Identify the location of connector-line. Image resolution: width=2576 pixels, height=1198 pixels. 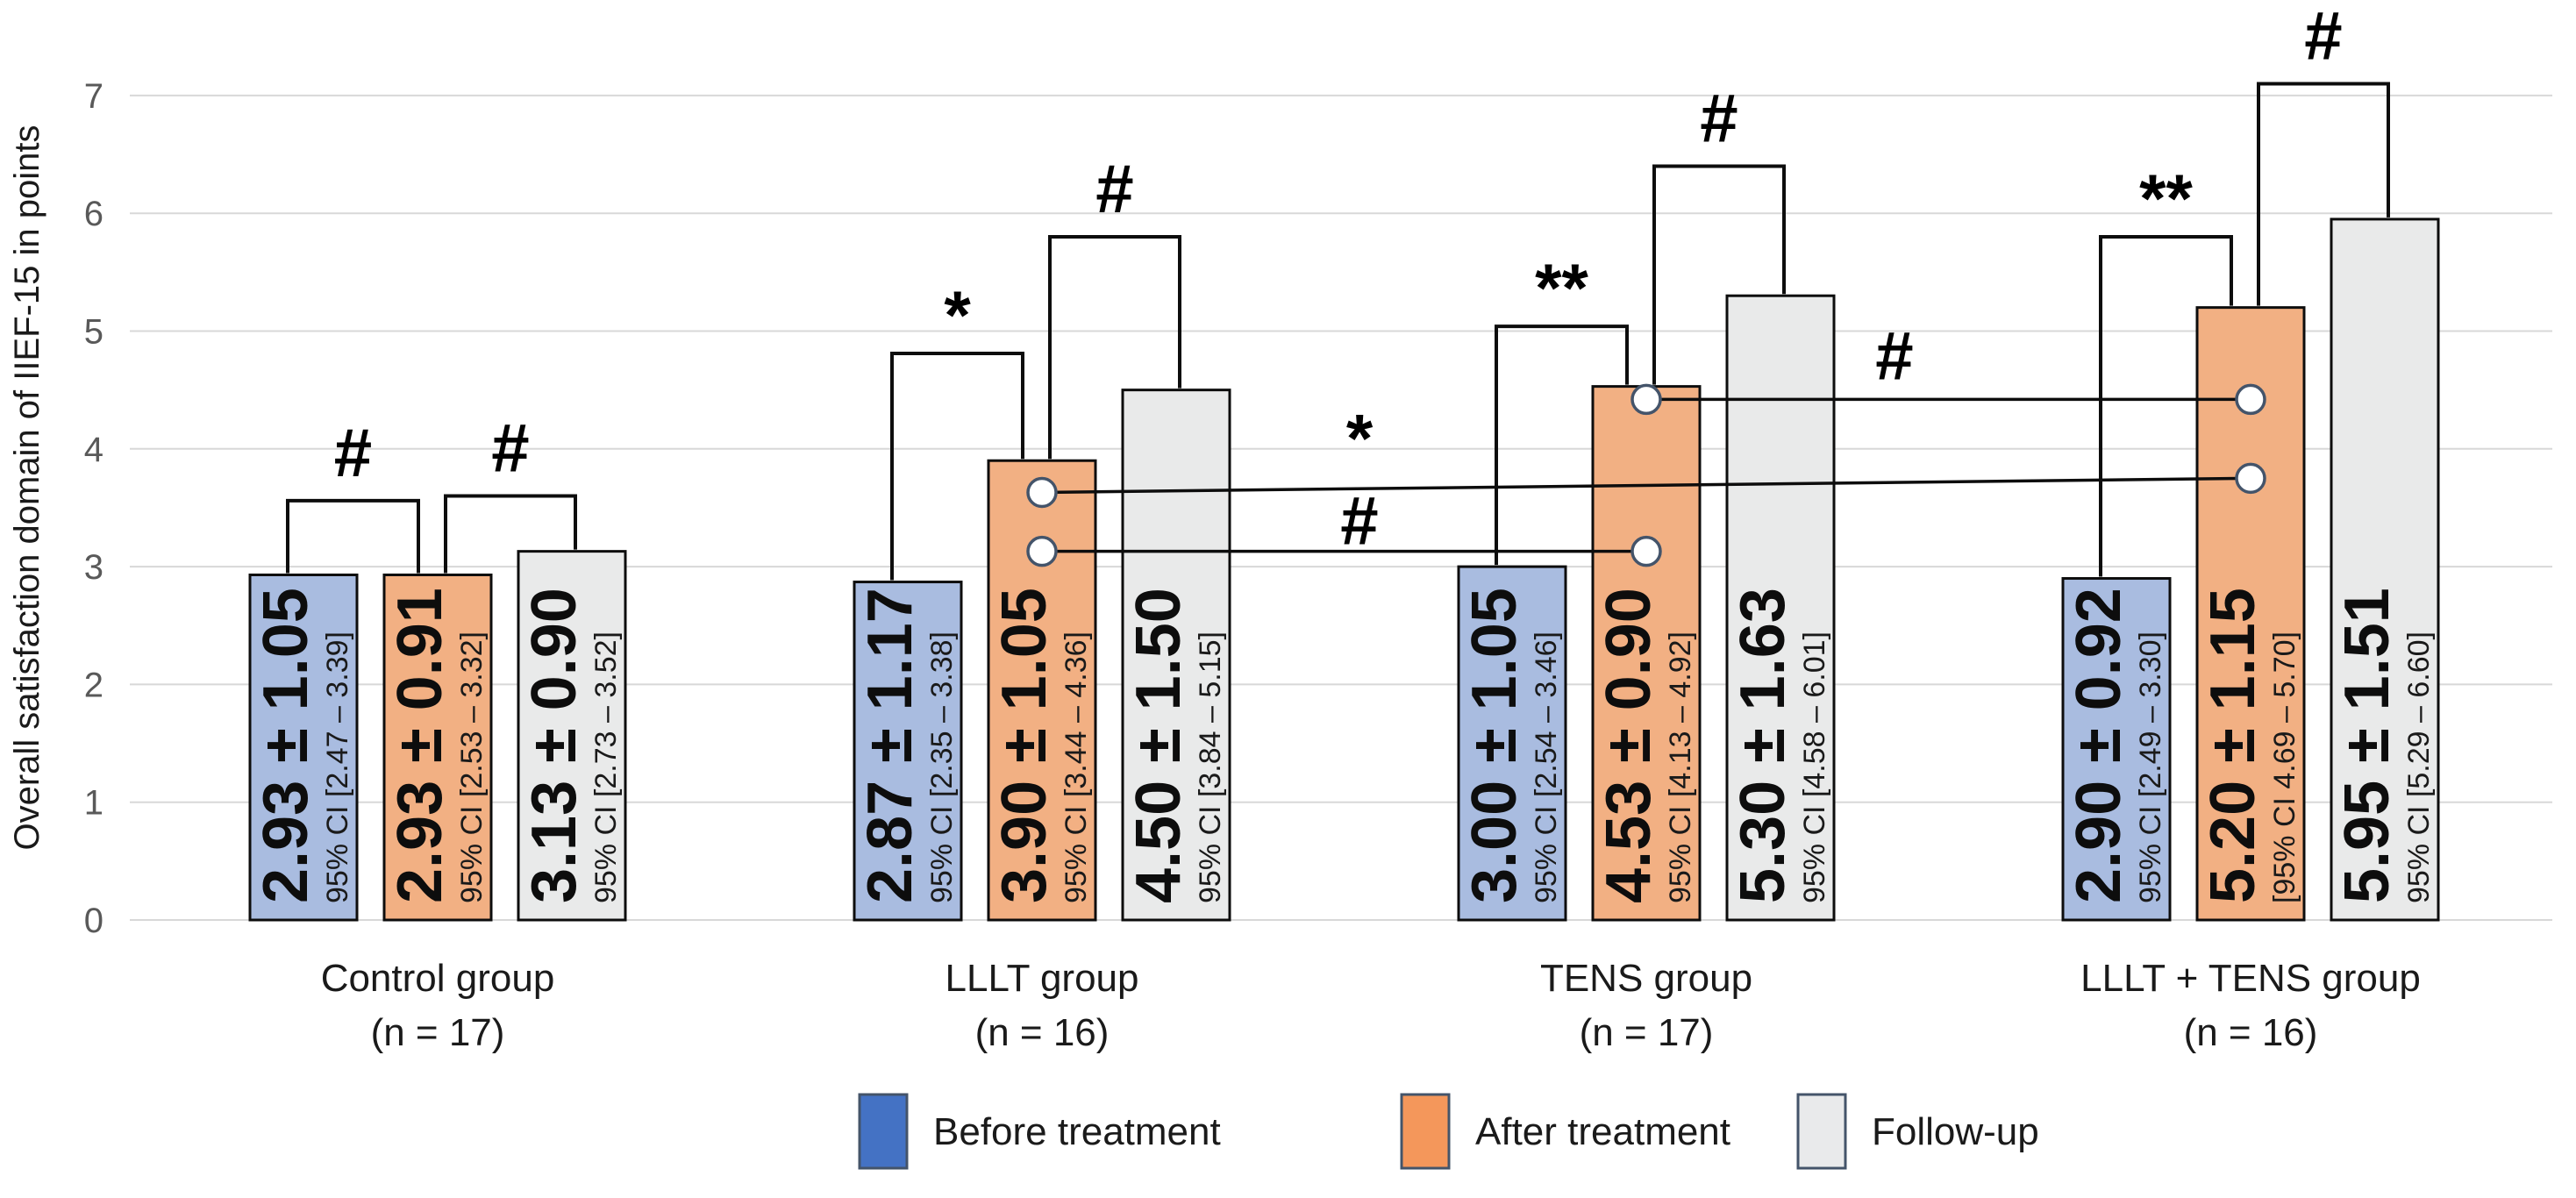
(1646, 485).